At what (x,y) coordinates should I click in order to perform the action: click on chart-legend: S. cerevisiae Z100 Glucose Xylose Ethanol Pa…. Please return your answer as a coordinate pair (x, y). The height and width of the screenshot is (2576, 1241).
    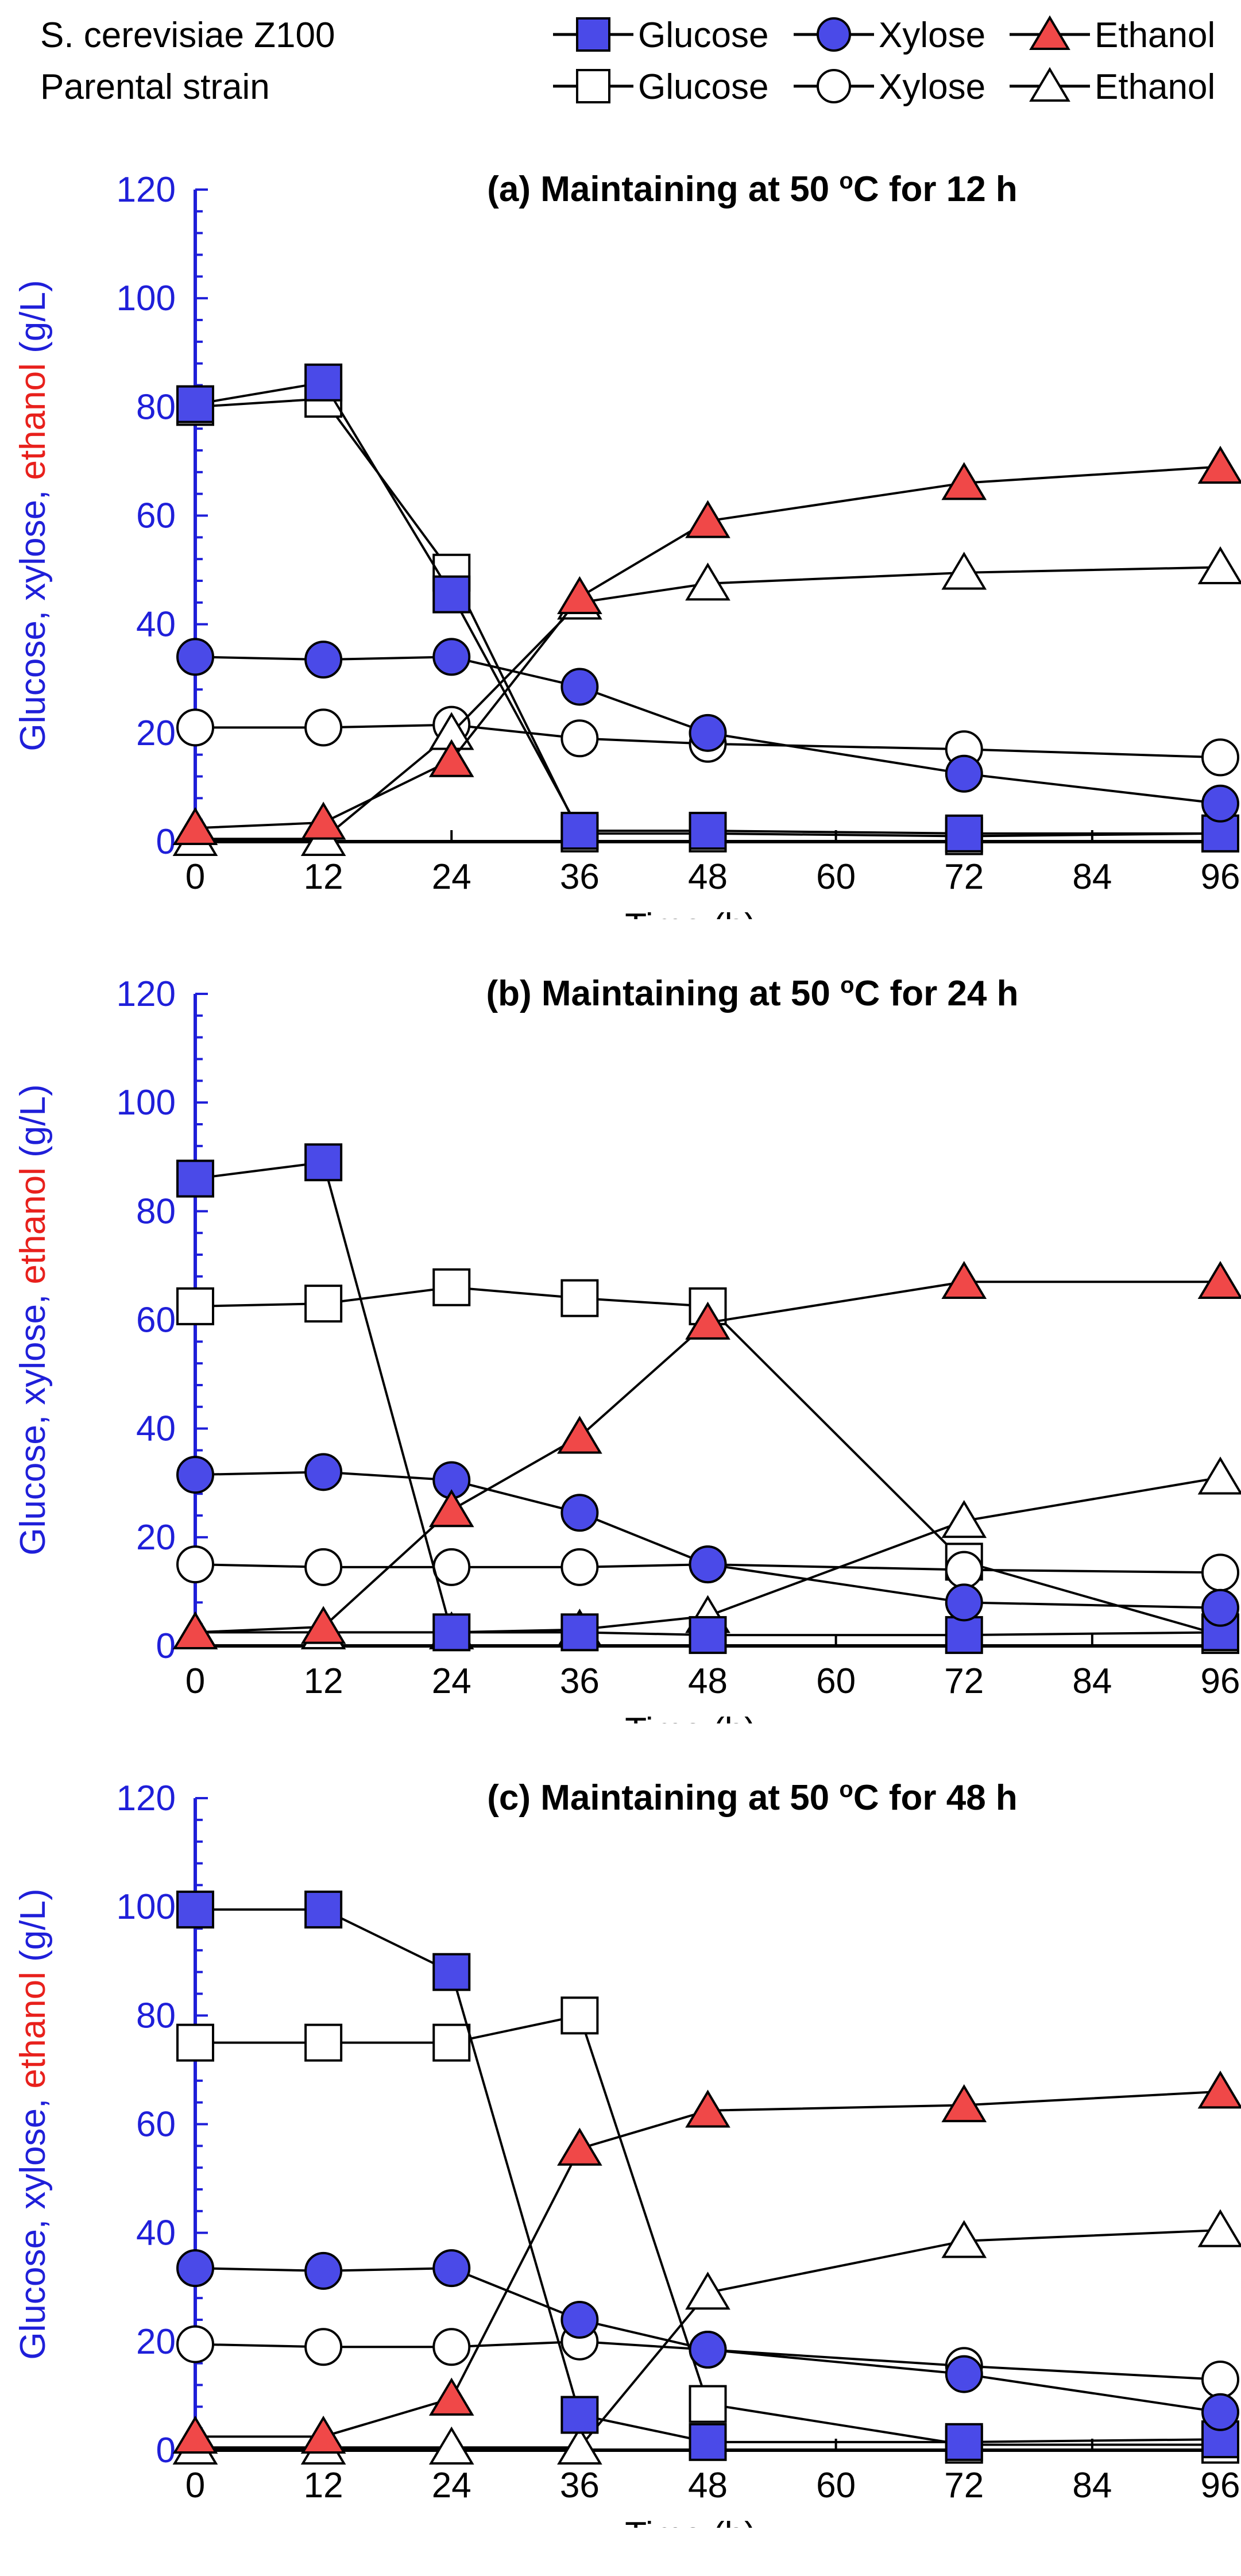
    Looking at the image, I should click on (627, 61).